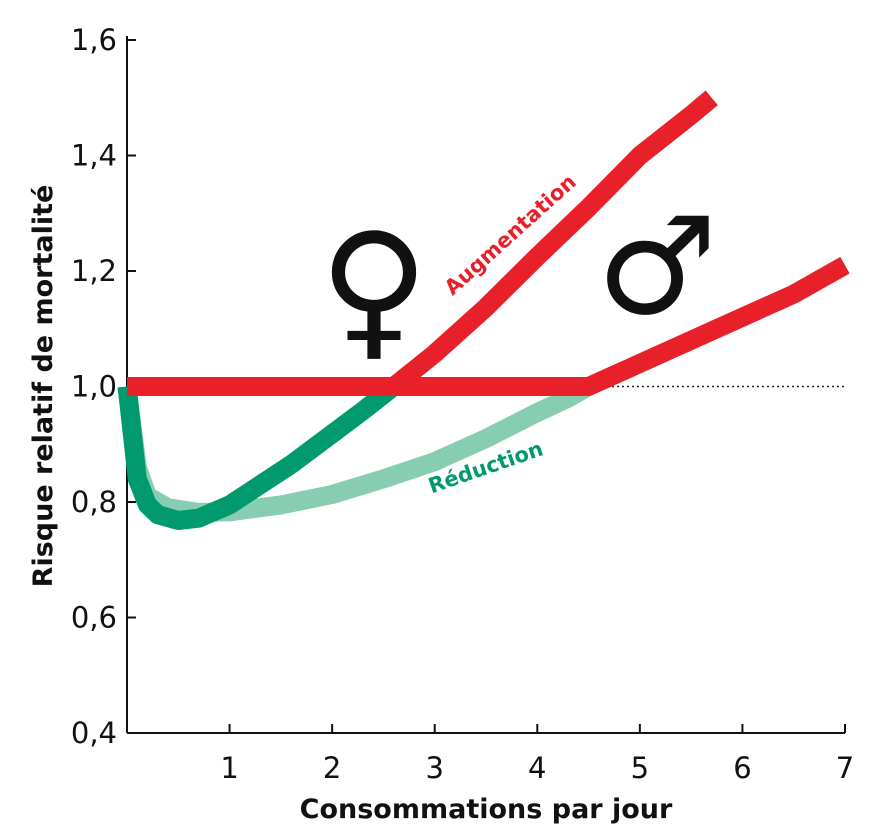 The width and height of the screenshot is (874, 834). I want to click on female-reduction-curve, so click(258, 454).